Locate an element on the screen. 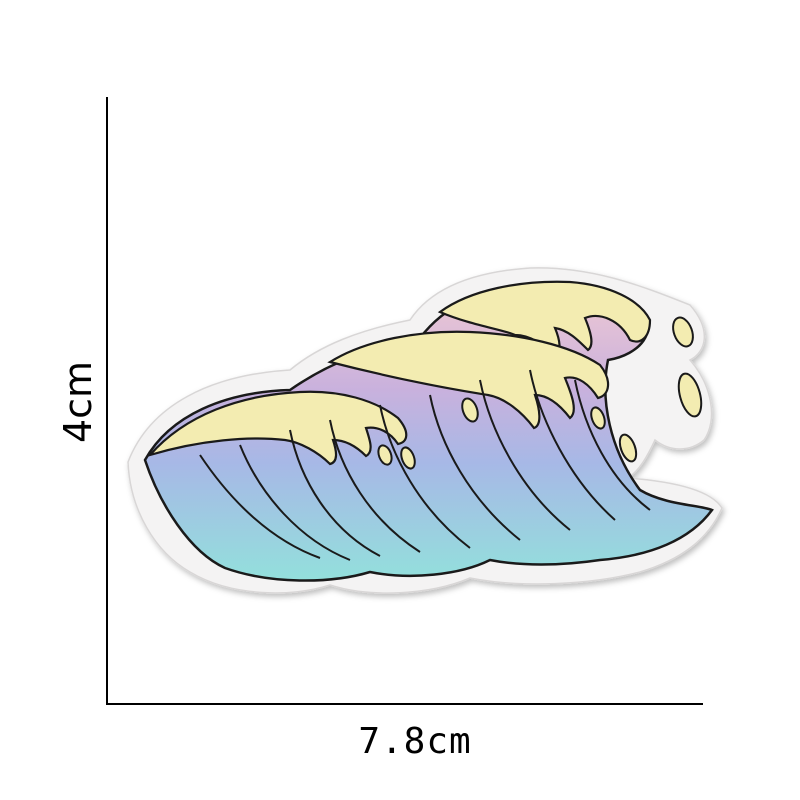 The width and height of the screenshot is (800, 800). wave-crests is located at coordinates (399, 373).